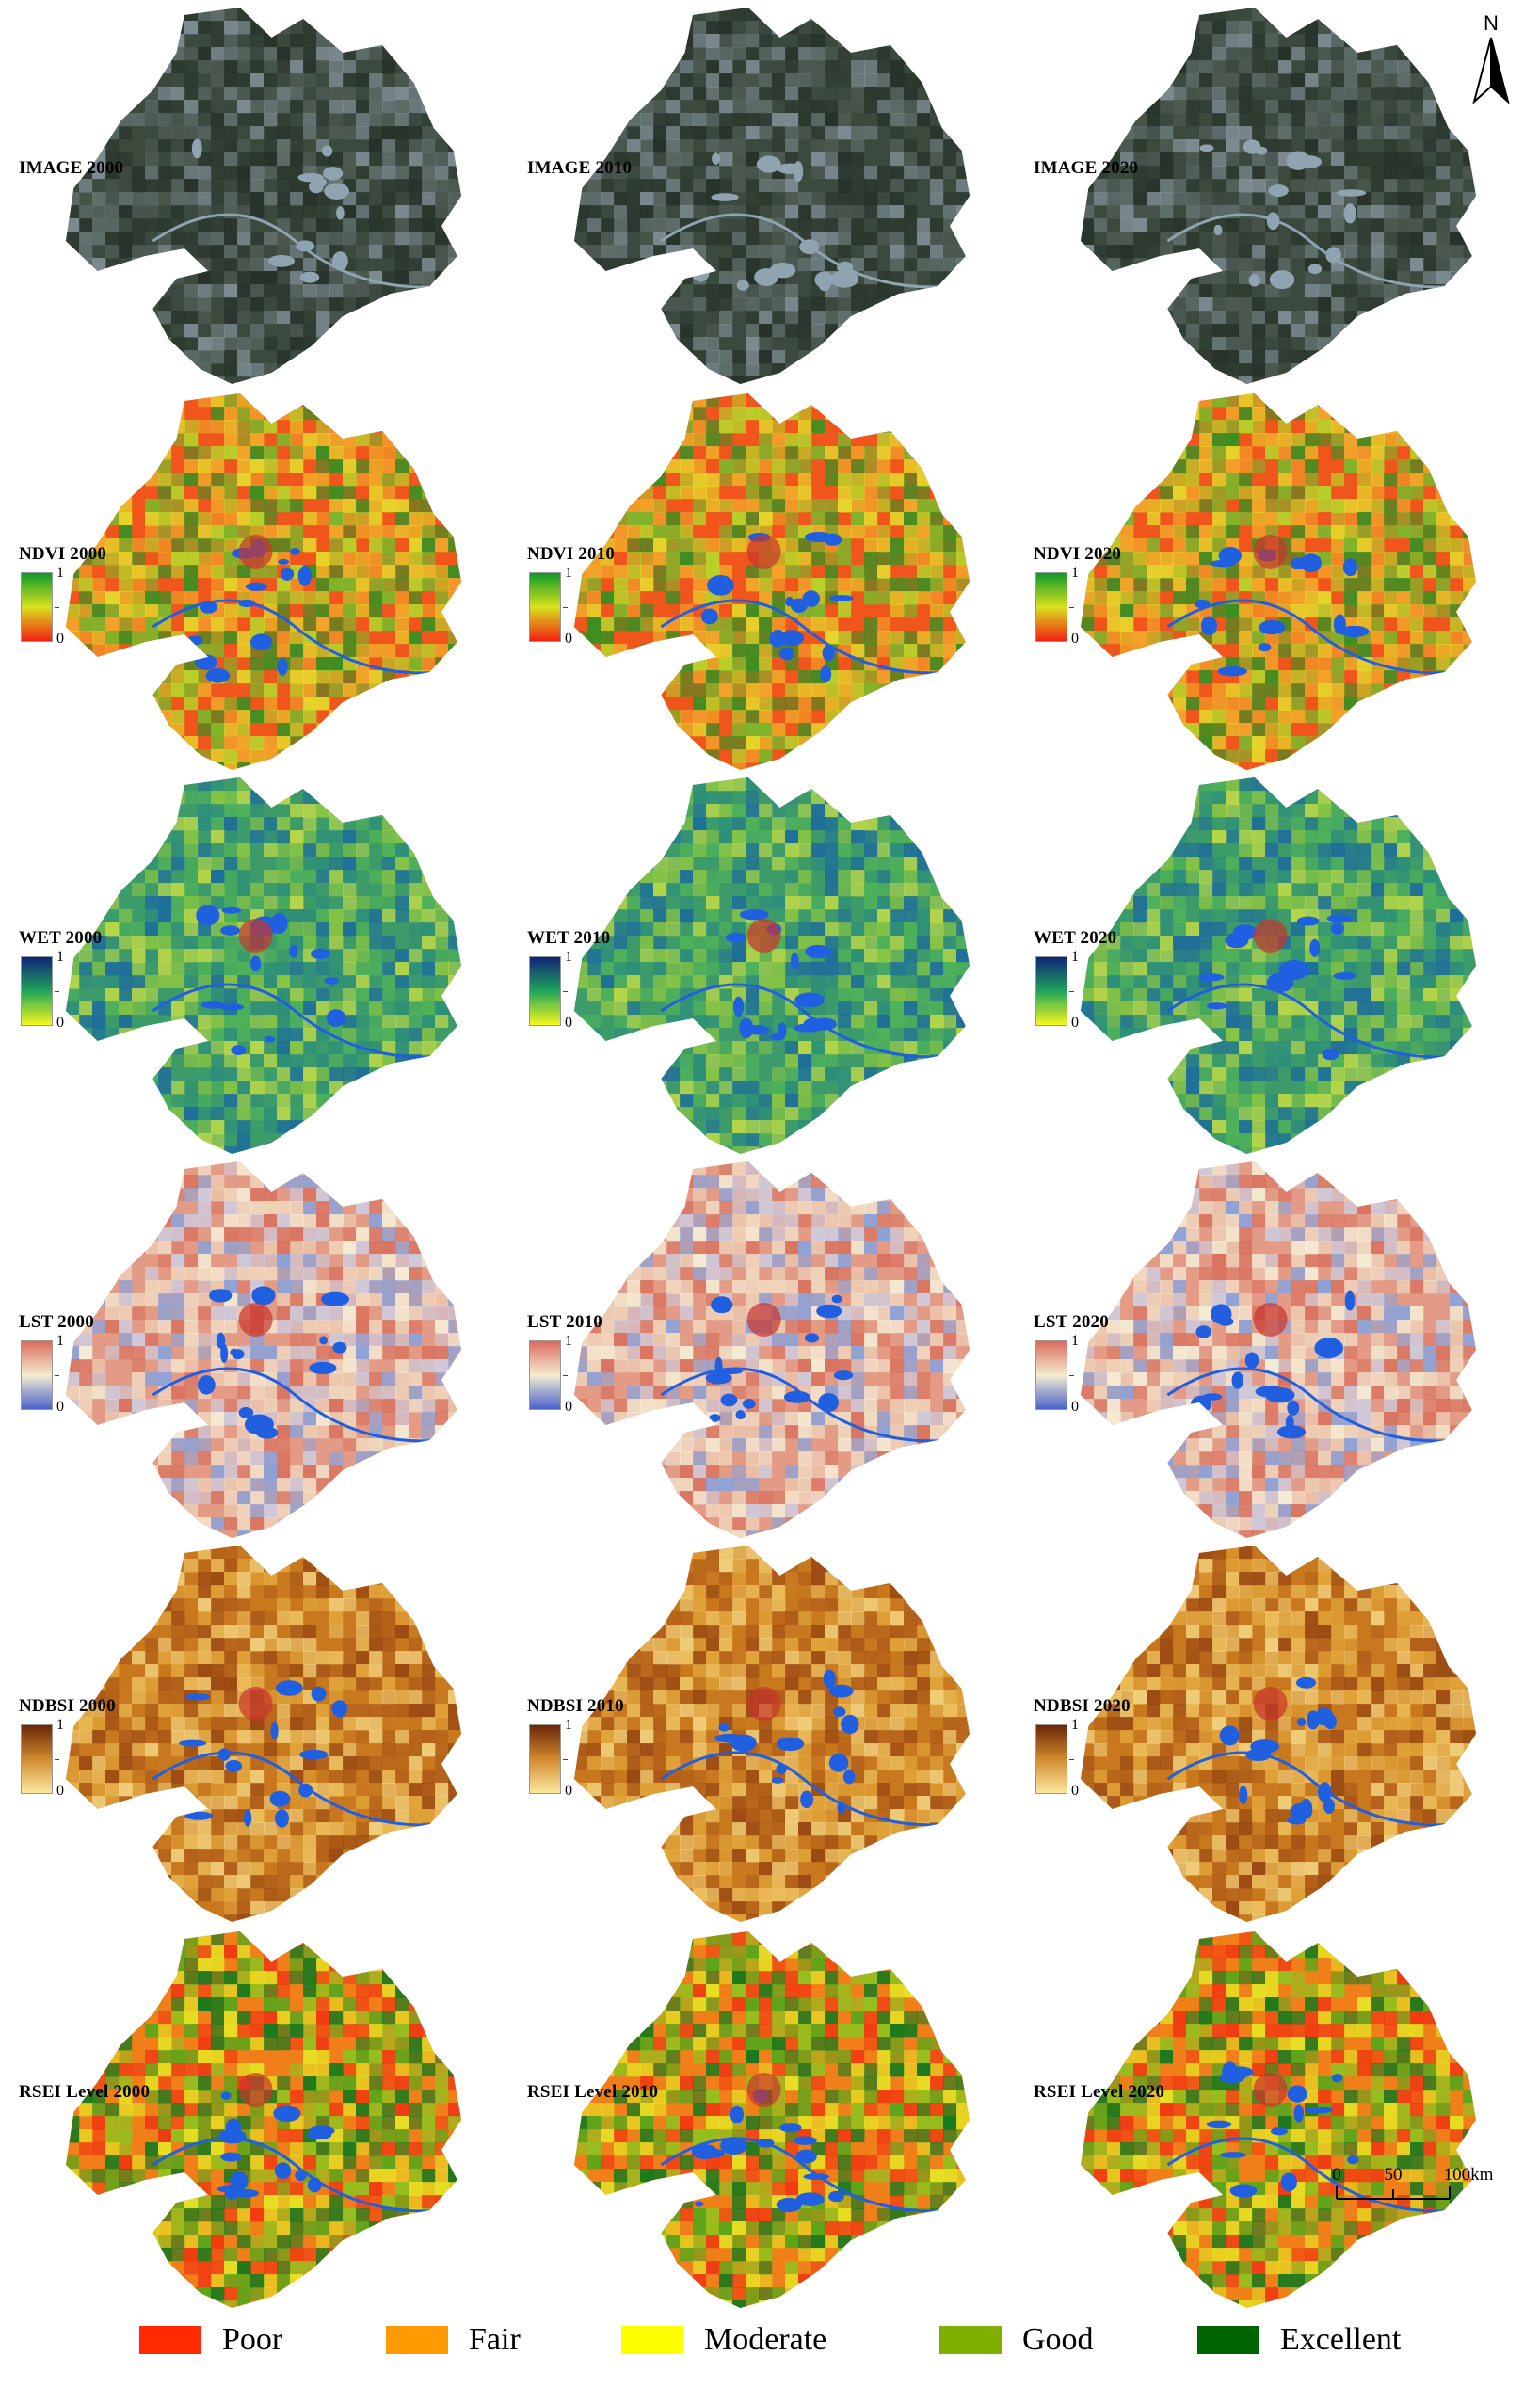 This screenshot has width=1540, height=2387. I want to click on map-panel-rsei-1: RSEI Level 2000, so click(240, 2120).